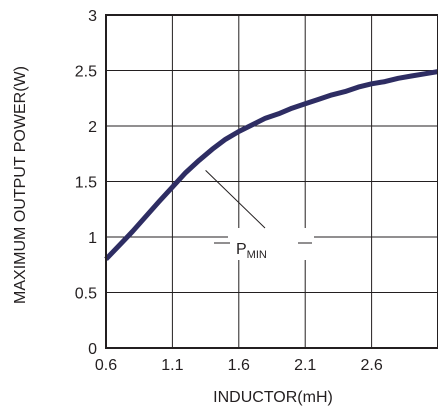  I want to click on annotation-pmin-label: PMIN, so click(251, 251).